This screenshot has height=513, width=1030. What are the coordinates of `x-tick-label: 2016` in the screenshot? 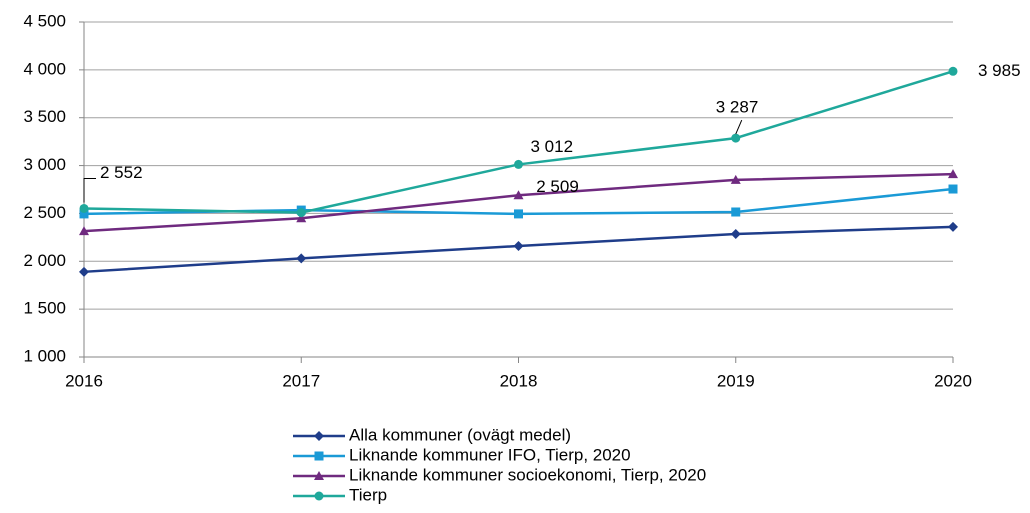 It's located at (84, 380).